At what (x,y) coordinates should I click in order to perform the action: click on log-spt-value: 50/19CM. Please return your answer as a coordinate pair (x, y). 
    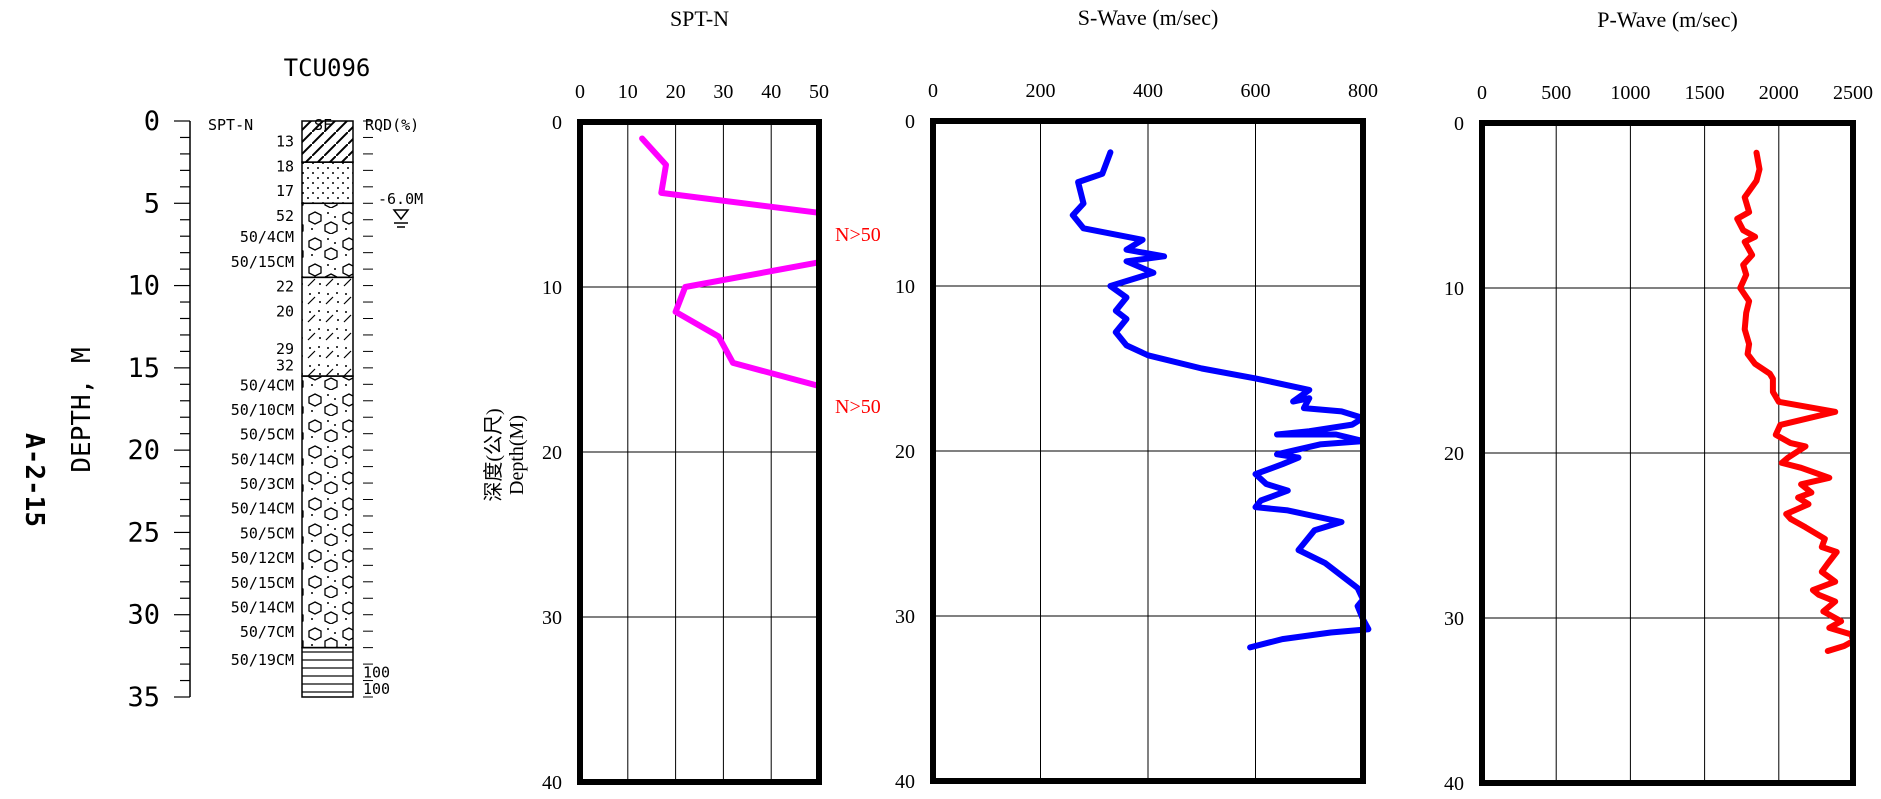
    Looking at the image, I should click on (262, 660).